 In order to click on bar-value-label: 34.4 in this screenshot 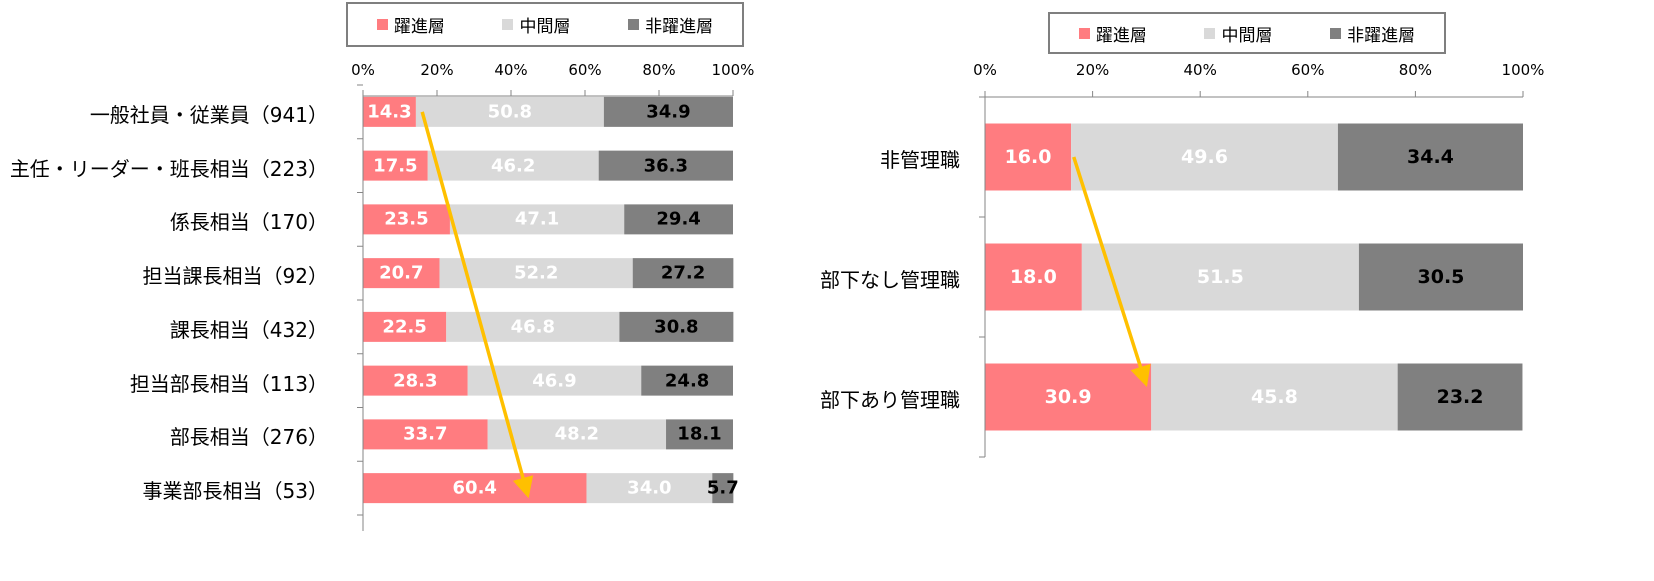, I will do `click(1430, 157)`.